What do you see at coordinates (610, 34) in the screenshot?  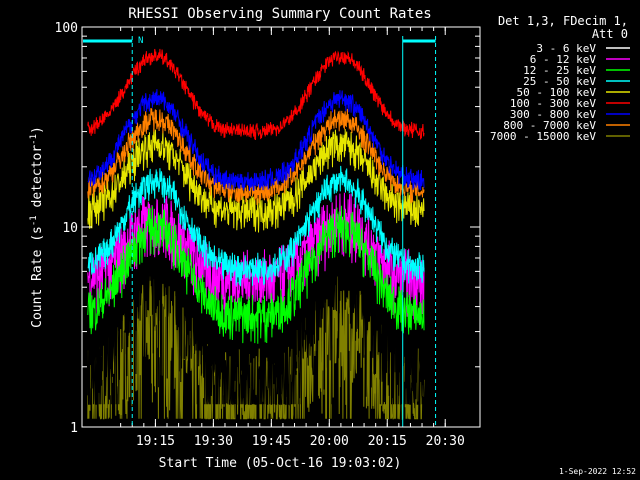 I see `legend-header-line-2: Att 0` at bounding box center [610, 34].